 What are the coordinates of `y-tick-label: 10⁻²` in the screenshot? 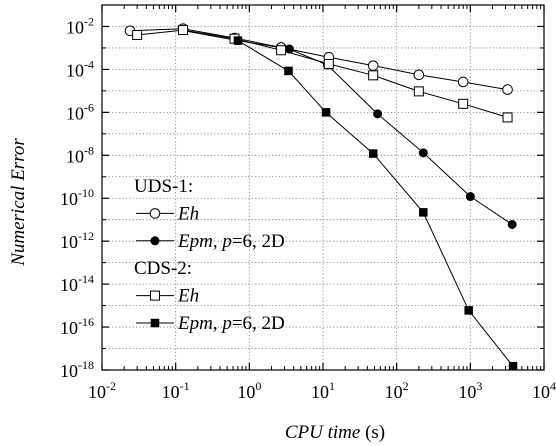 It's located at (80, 25).